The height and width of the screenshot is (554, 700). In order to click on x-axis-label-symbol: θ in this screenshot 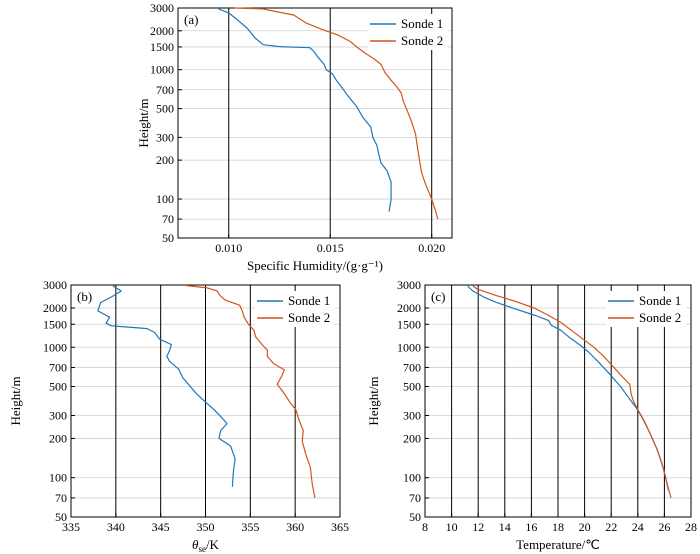, I will do `click(195, 544)`.